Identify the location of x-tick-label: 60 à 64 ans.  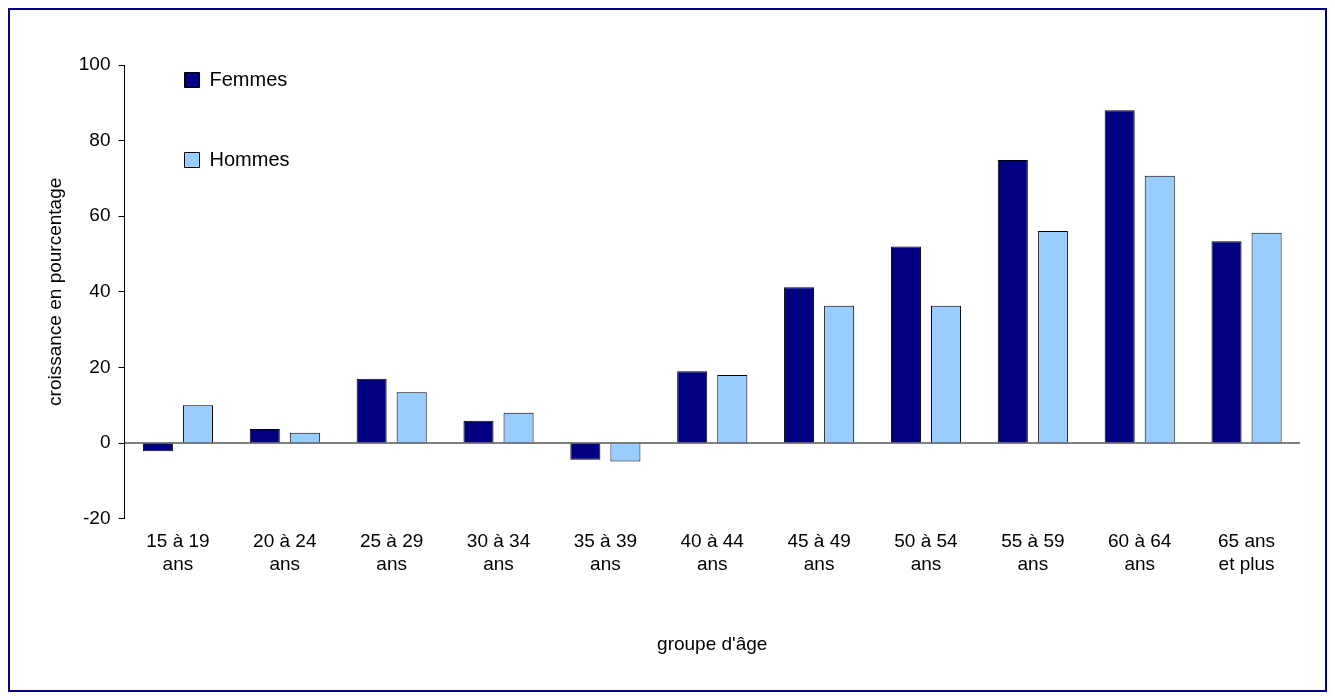
(1140, 552).